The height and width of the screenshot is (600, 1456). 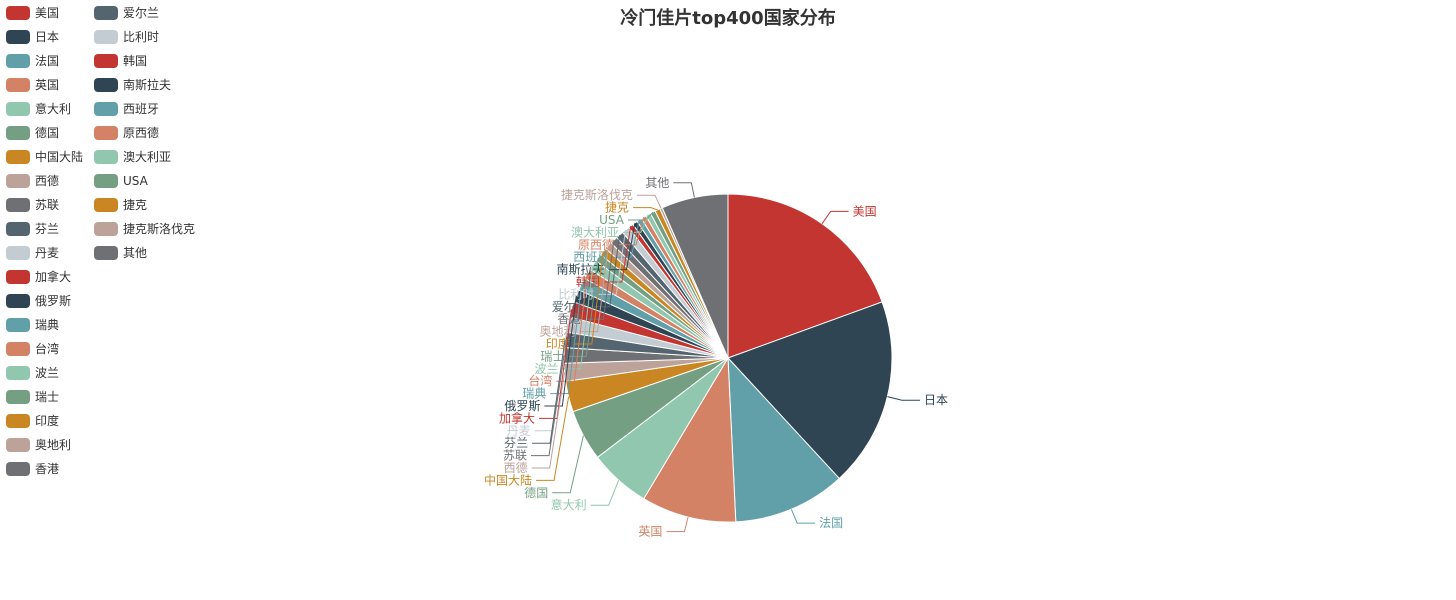 I want to click on legend-label: 波兰, so click(x=47, y=373).